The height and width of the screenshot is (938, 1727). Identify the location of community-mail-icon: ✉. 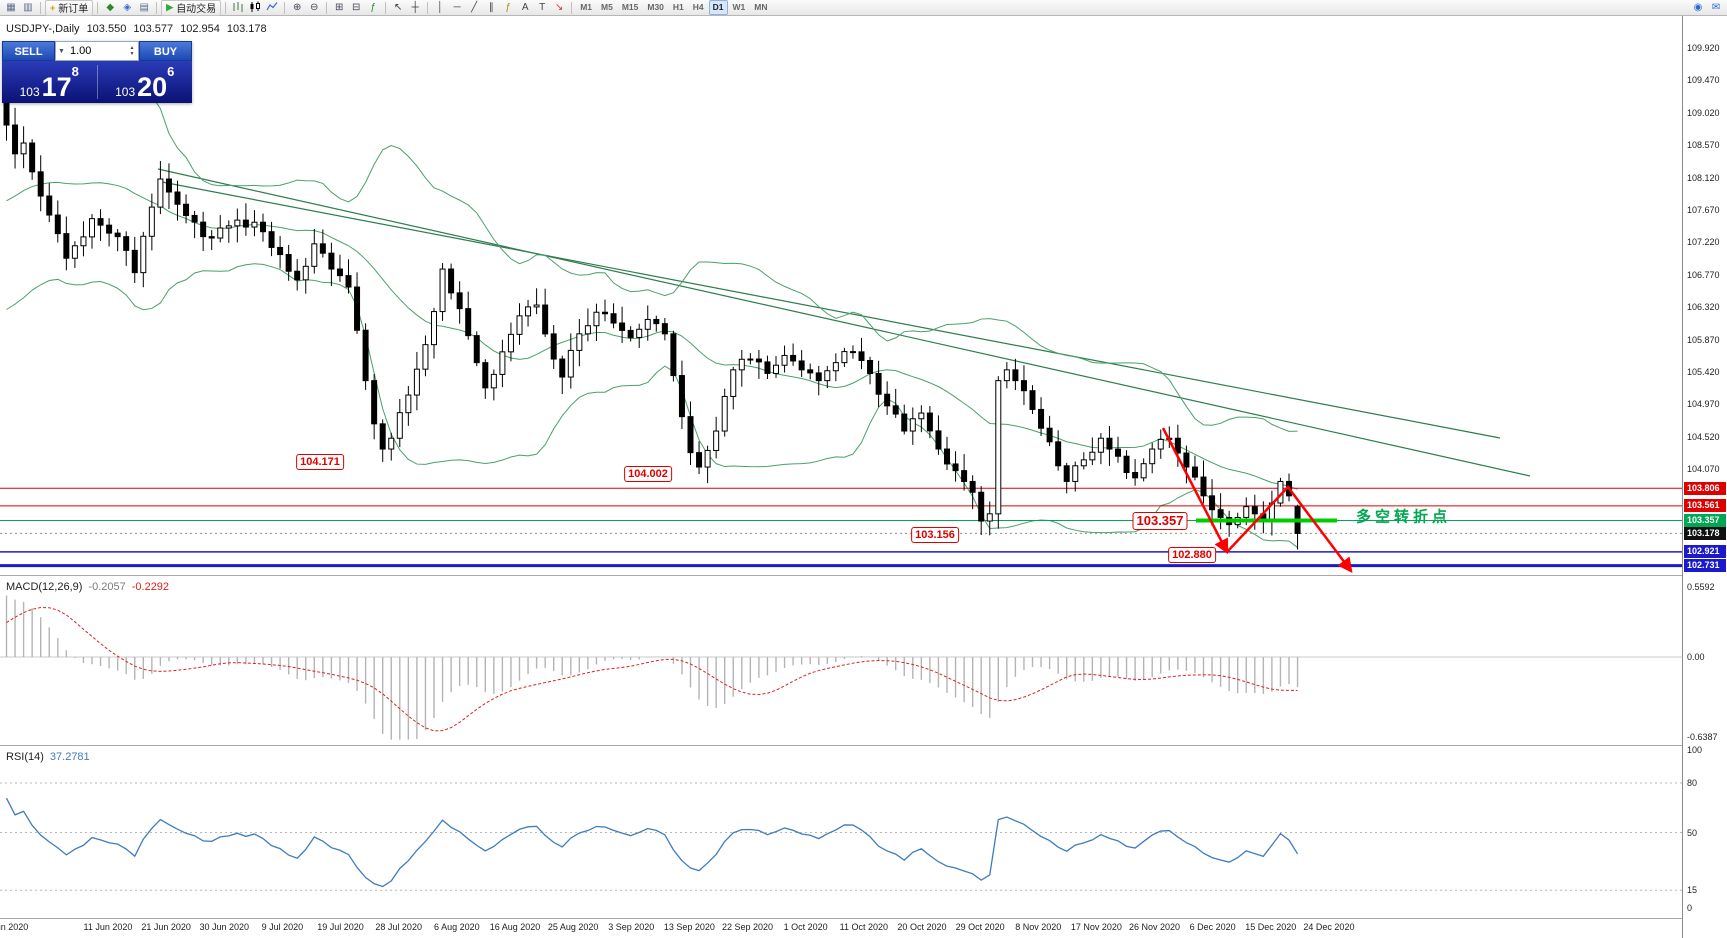
(1716, 7).